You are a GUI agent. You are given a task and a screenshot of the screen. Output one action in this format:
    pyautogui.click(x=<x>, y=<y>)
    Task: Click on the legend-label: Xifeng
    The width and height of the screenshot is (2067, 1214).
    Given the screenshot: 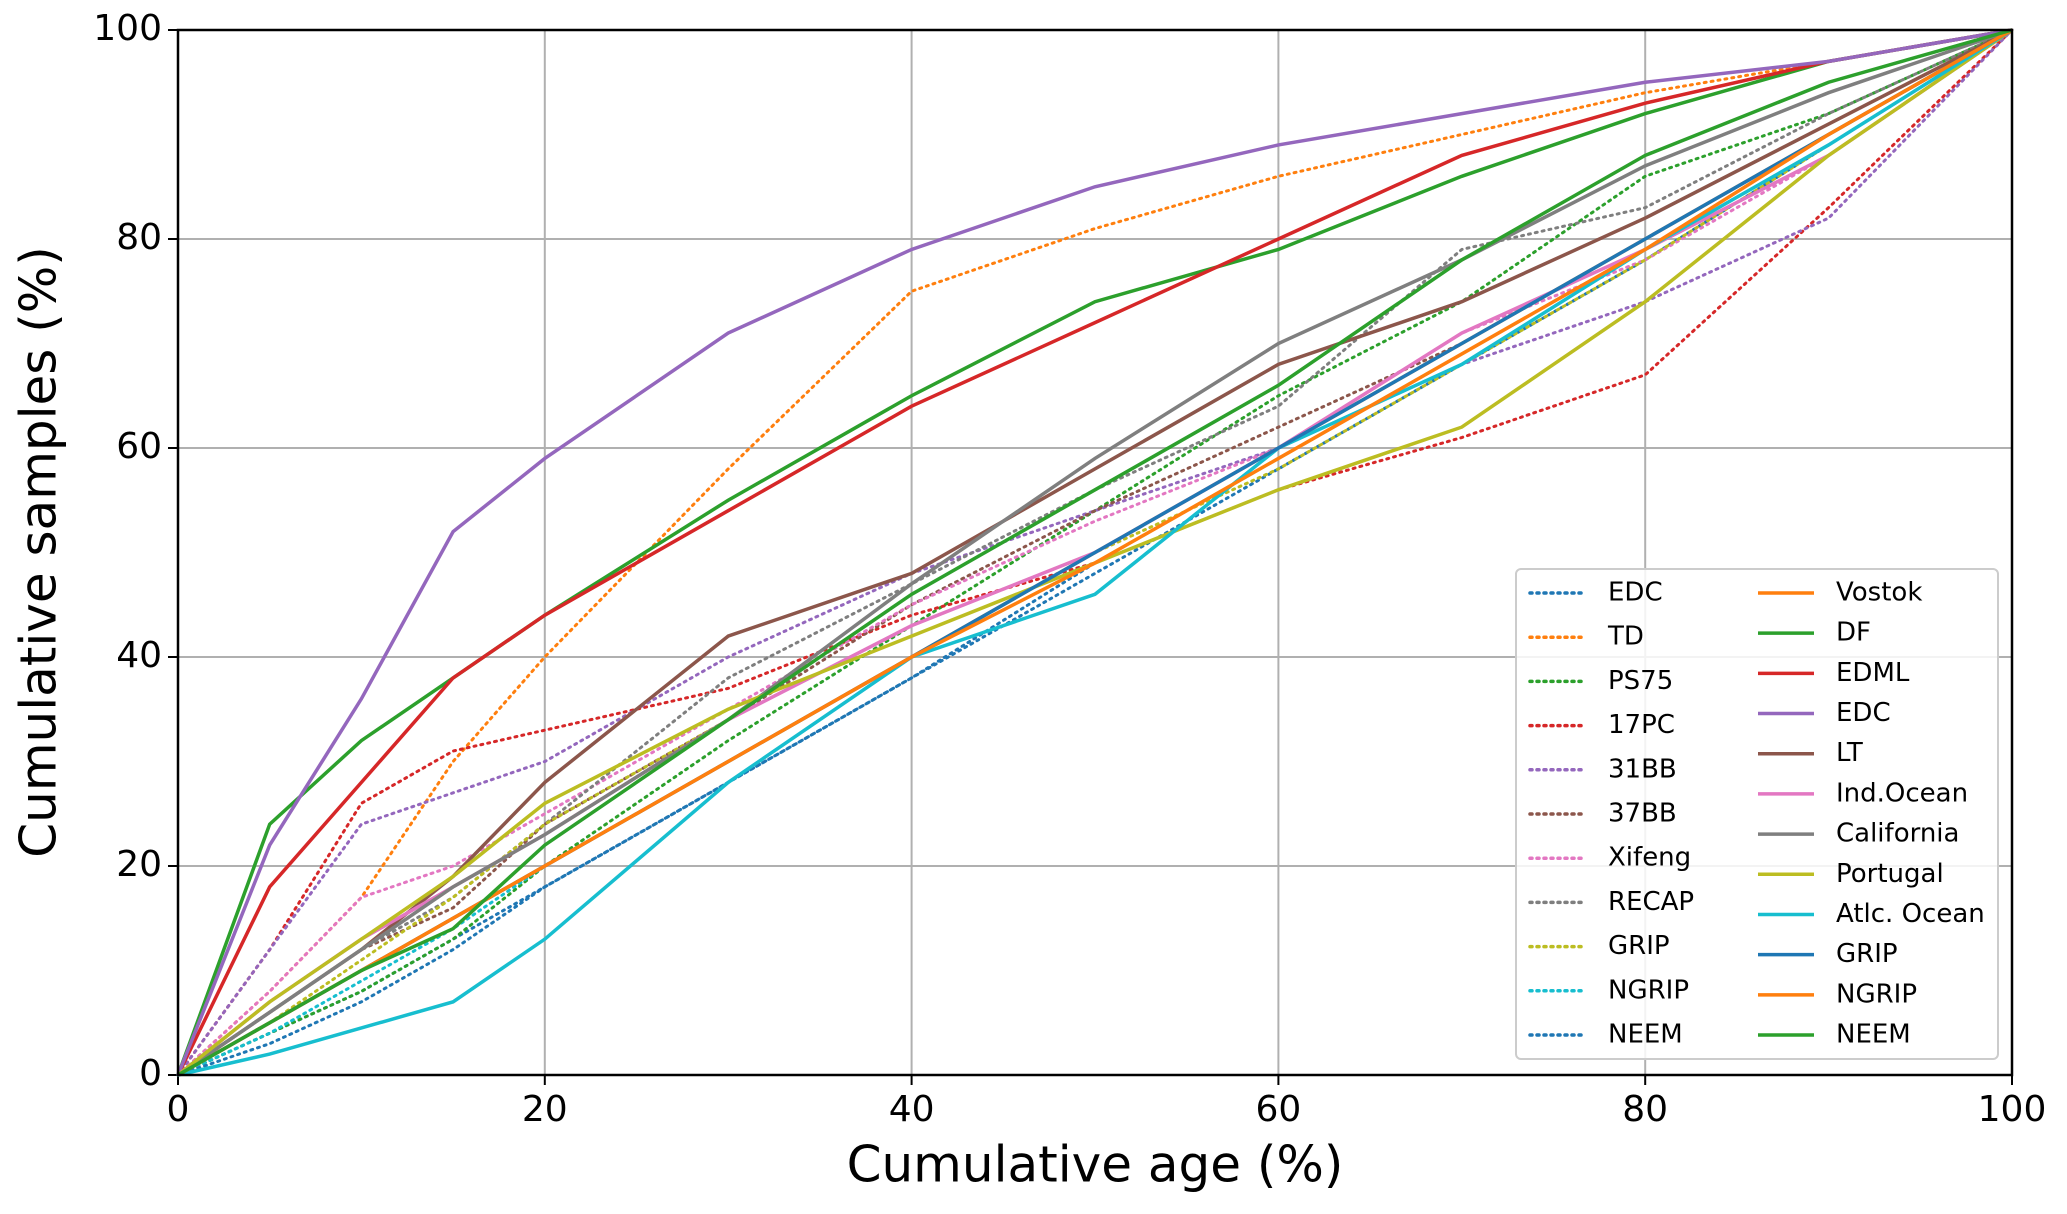 What is the action you would take?
    pyautogui.click(x=1649, y=858)
    